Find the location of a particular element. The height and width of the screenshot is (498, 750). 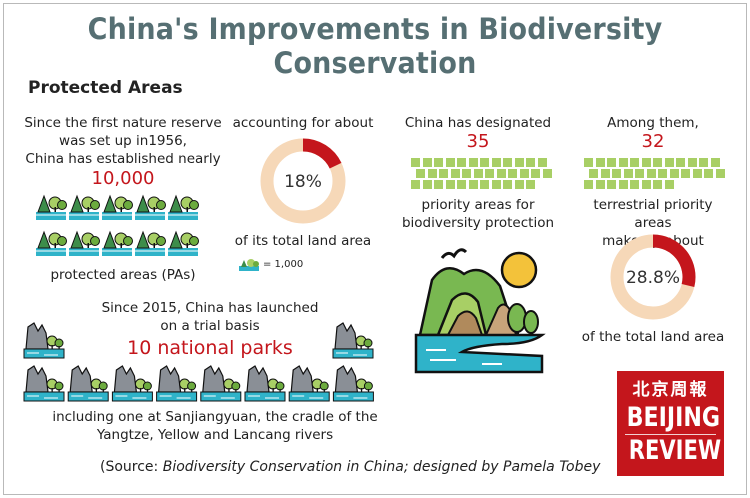

parks-caption-line: Yangtze, Yellow and Lancang rivers is located at coordinates (215, 435).